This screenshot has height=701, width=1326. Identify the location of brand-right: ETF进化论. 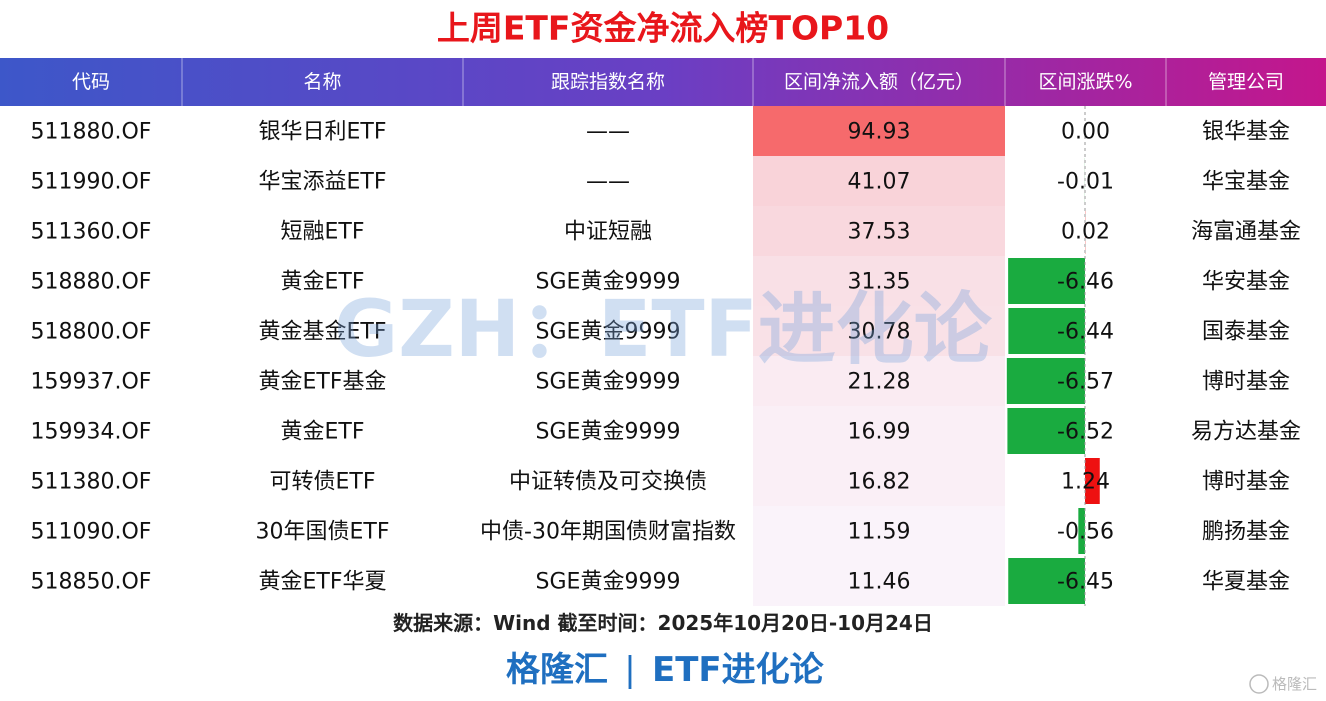
(738, 670).